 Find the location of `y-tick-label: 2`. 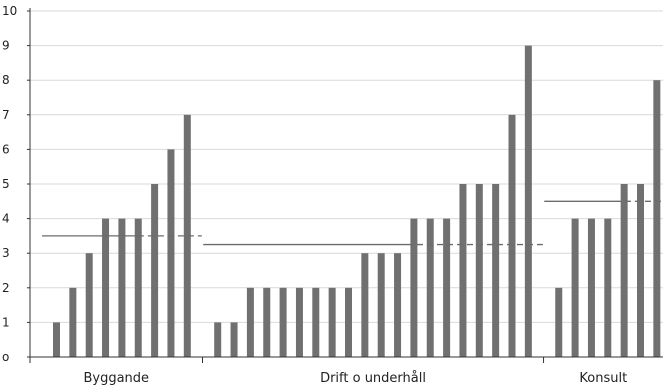

y-tick-label: 2 is located at coordinates (6, 288).